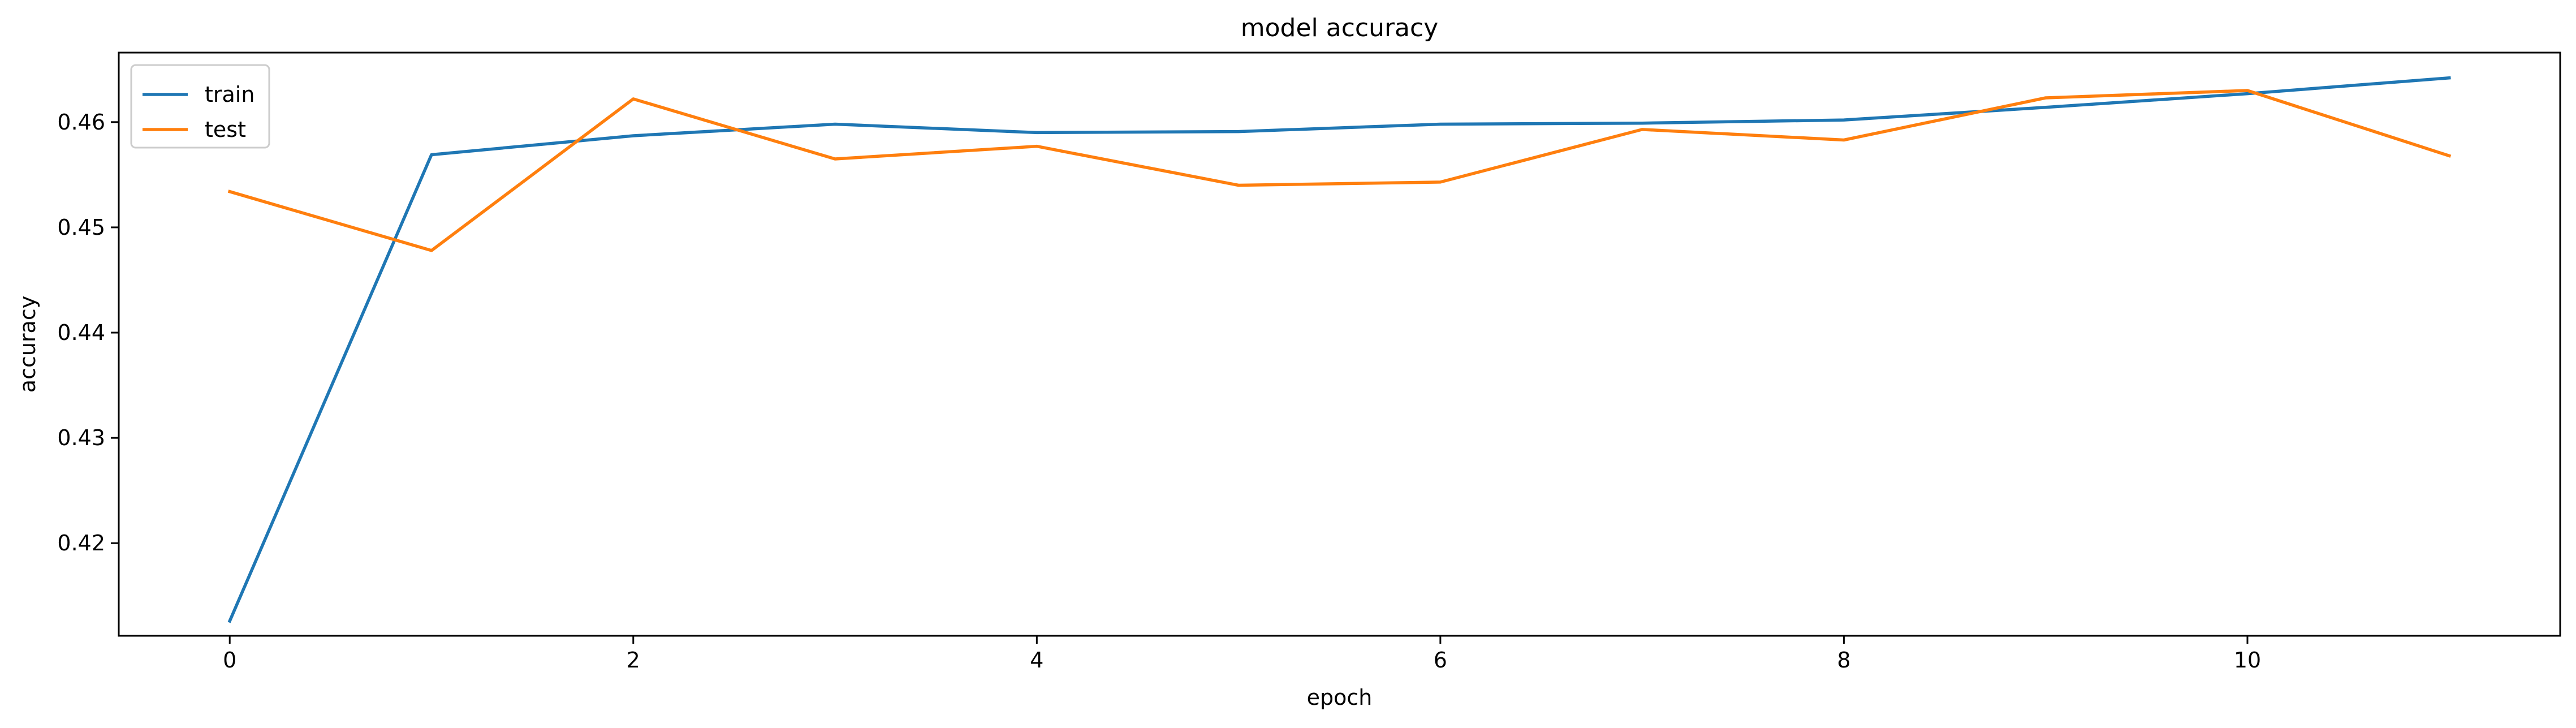 This screenshot has height=728, width=2576. Describe the element at coordinates (230, 94) in the screenshot. I see `legend-label-train: train` at that location.